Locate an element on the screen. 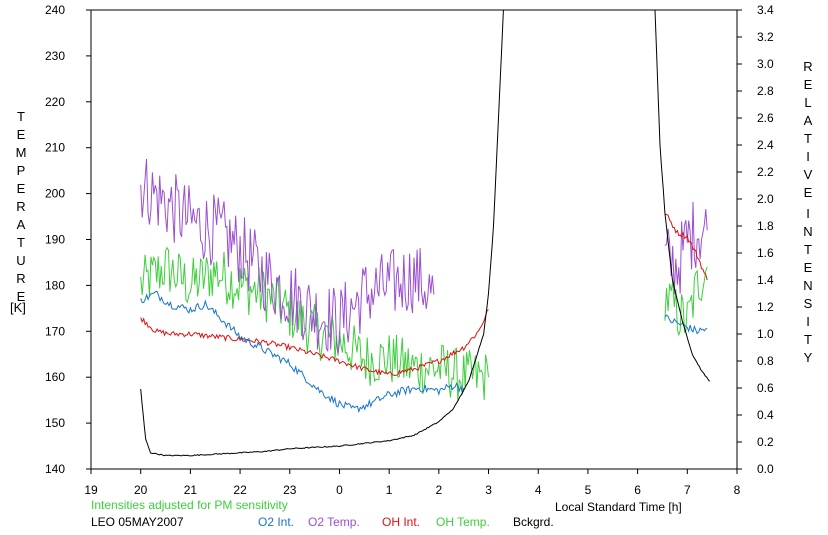 The image size is (828, 535). y-right-tick-label: 2.2 is located at coordinates (765, 172).